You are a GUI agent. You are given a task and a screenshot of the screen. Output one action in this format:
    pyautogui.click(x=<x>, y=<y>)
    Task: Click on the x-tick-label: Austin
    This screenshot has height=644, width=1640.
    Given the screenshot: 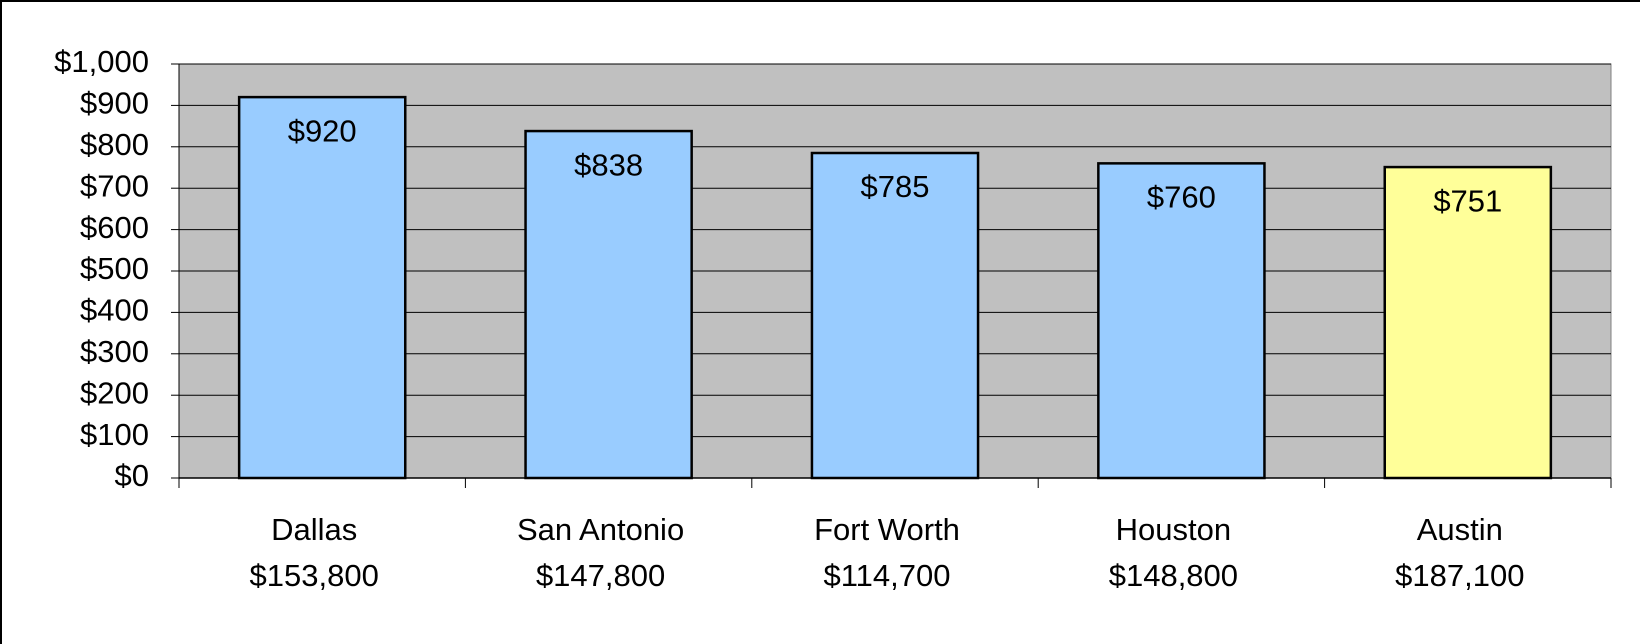 What is the action you would take?
    pyautogui.click(x=1460, y=529)
    